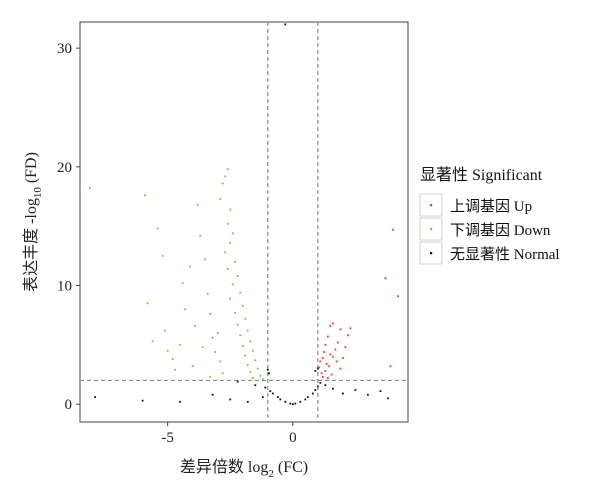  What do you see at coordinates (505, 254) in the screenshot?
I see `legend-label: 无显著性 Normal` at bounding box center [505, 254].